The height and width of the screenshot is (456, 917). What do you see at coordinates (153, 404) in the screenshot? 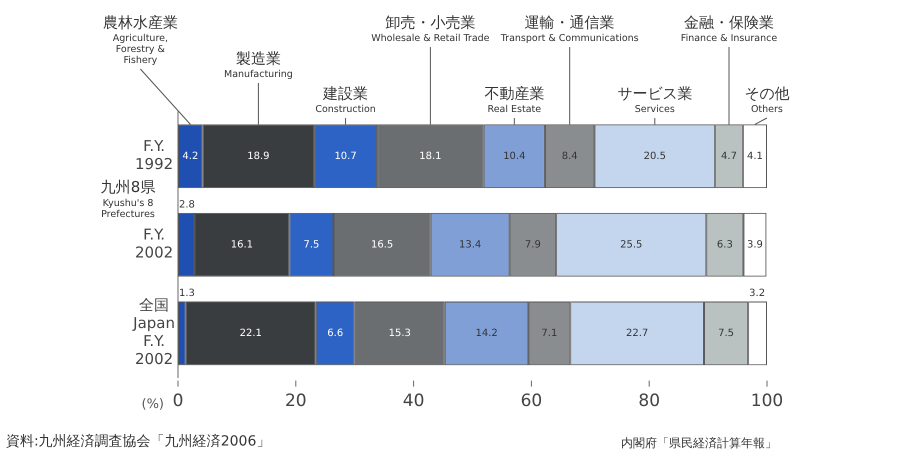
I see `x-axis-title: (%)` at bounding box center [153, 404].